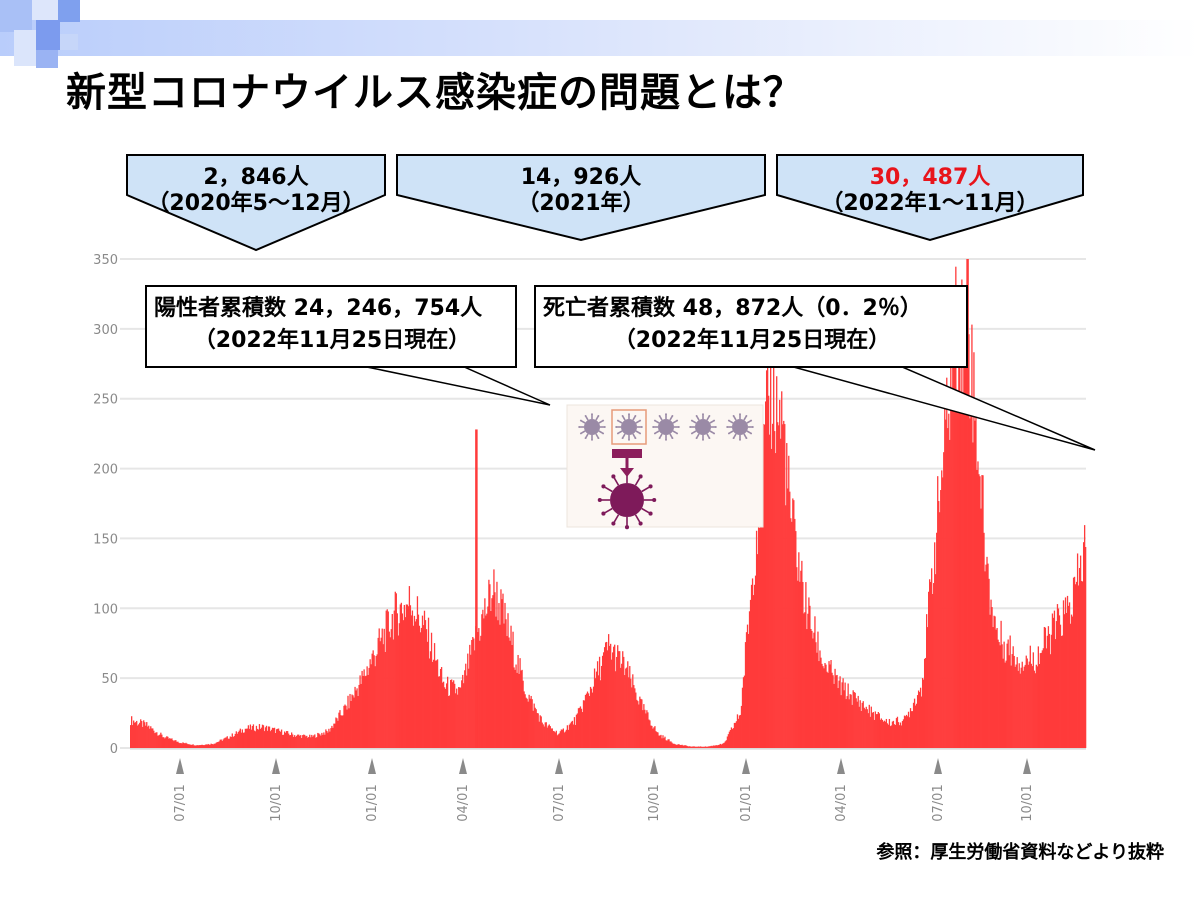 This screenshot has height=900, width=1200. What do you see at coordinates (105, 400) in the screenshot?
I see `y-tick-label-5: 250` at bounding box center [105, 400].